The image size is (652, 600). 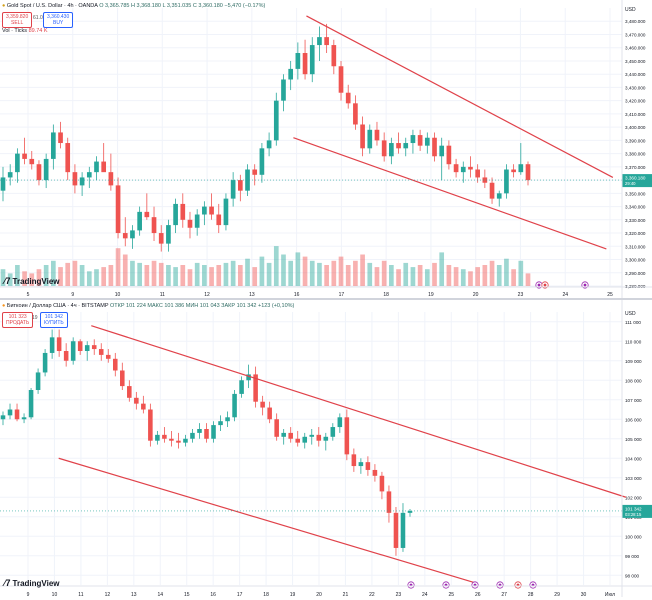 I want to click on gold-x-tick: 25, so click(x=610, y=295).